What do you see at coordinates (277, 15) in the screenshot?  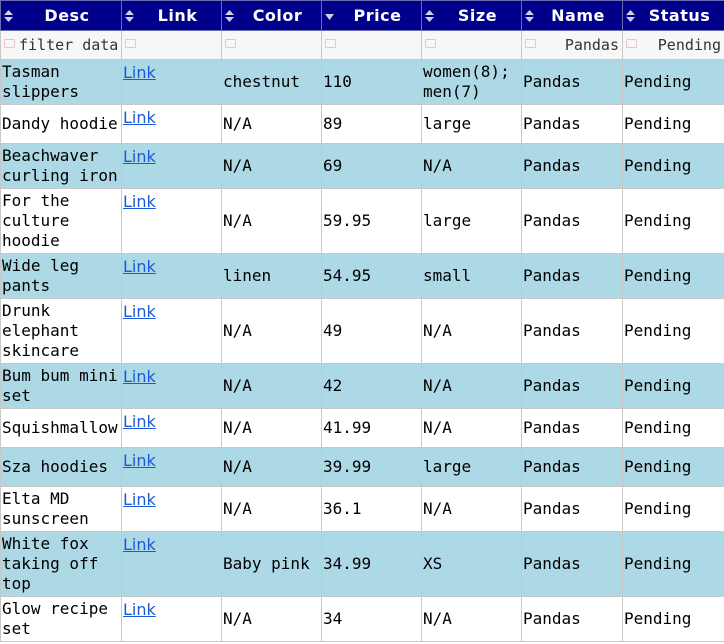 I see `column-header-label: Color` at bounding box center [277, 15].